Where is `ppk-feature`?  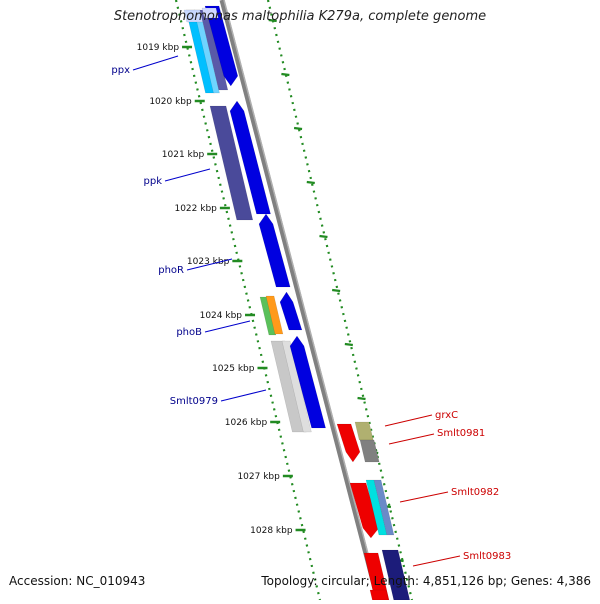 ppk-feature is located at coordinates (231, 163).